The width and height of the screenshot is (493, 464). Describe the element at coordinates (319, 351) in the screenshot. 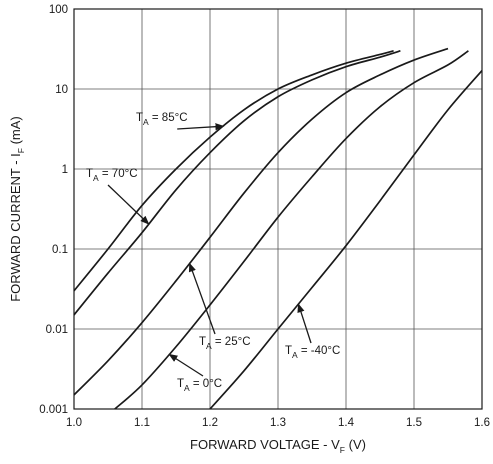

I see `annotation-label-rest: = -40°C` at that location.